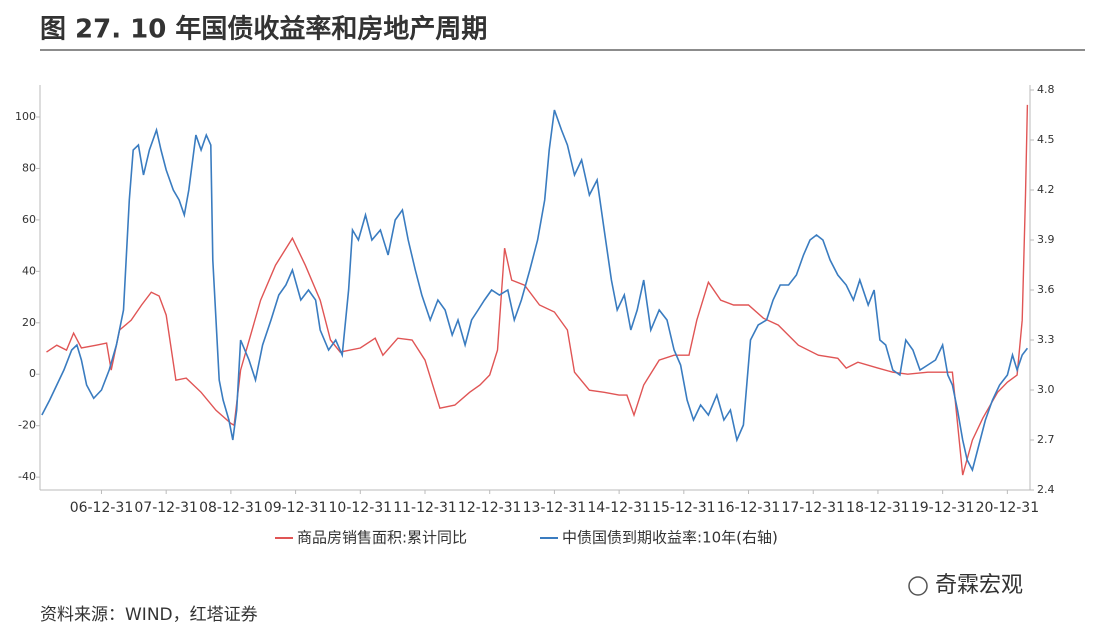 This screenshot has height=634, width=1108. What do you see at coordinates (490, 508) in the screenshot?
I see `x-tick-label: 12-12-31` at bounding box center [490, 508].